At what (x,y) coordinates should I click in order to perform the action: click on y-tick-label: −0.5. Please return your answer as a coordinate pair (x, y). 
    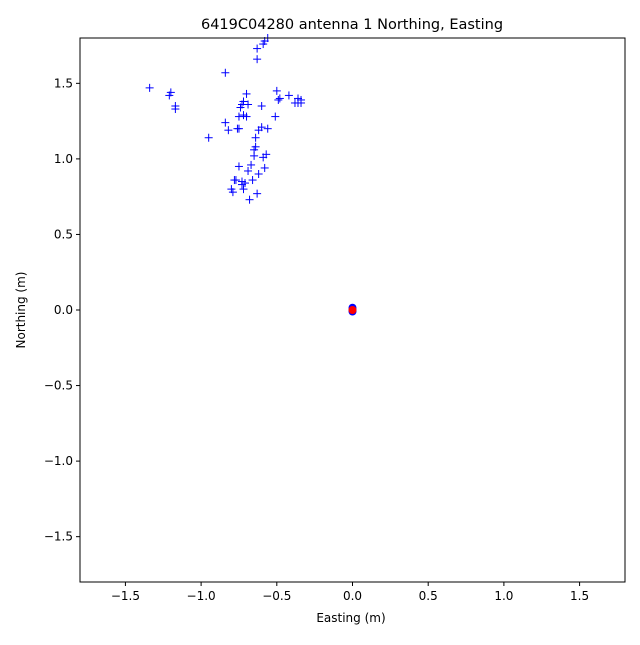
    Looking at the image, I should click on (58, 386).